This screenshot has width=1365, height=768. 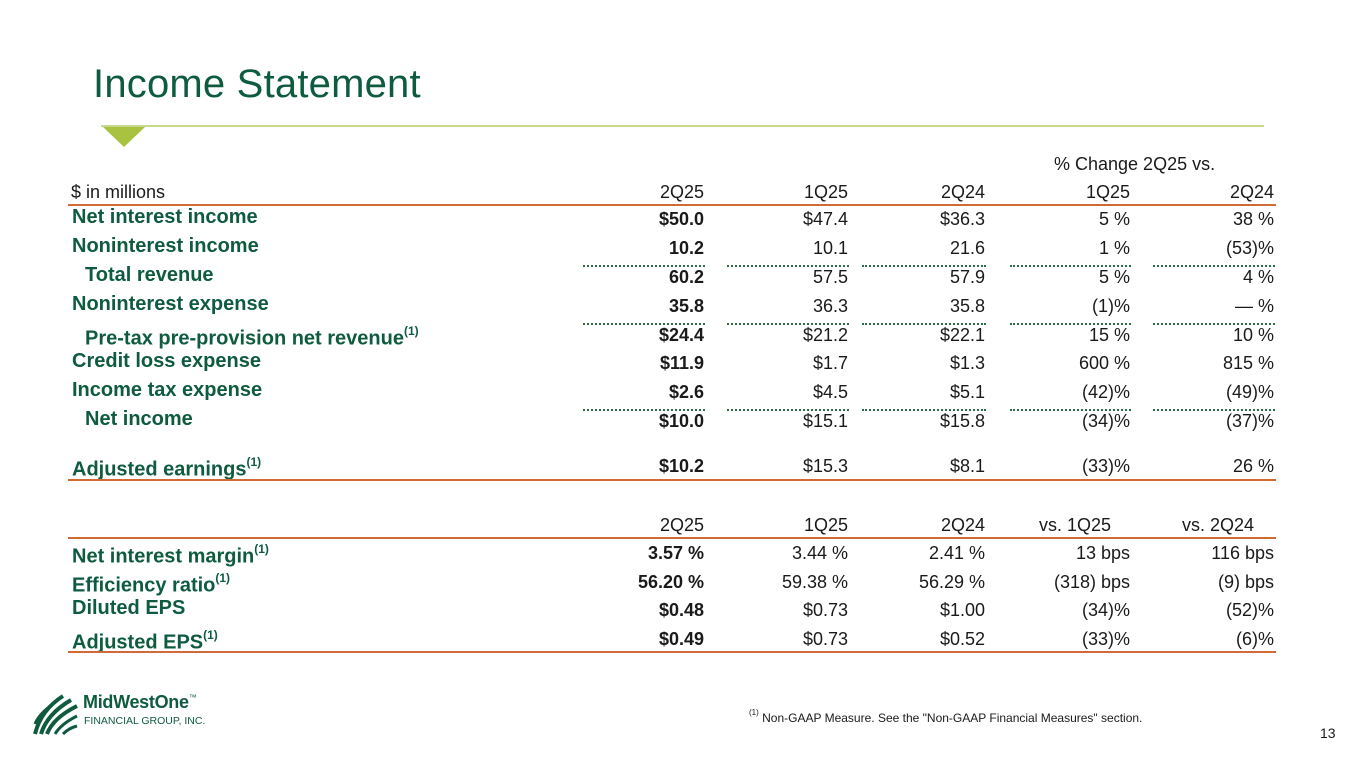 What do you see at coordinates (1105, 610) in the screenshot?
I see `table-cell: (34)%` at bounding box center [1105, 610].